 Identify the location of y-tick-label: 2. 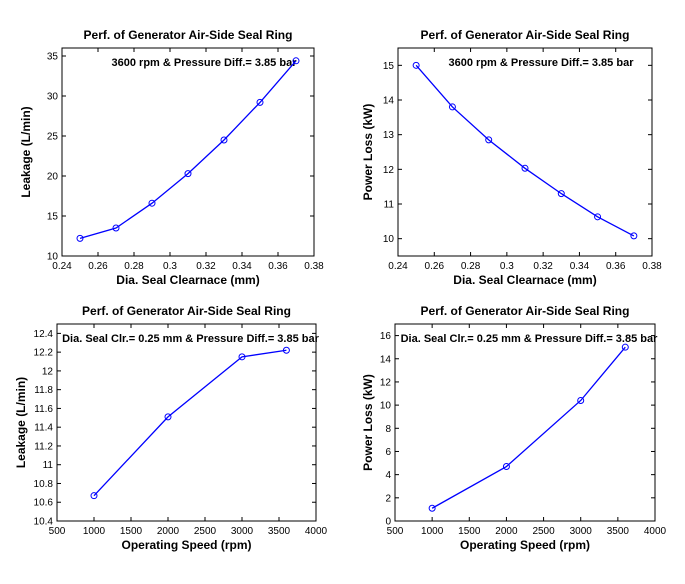
(388, 498).